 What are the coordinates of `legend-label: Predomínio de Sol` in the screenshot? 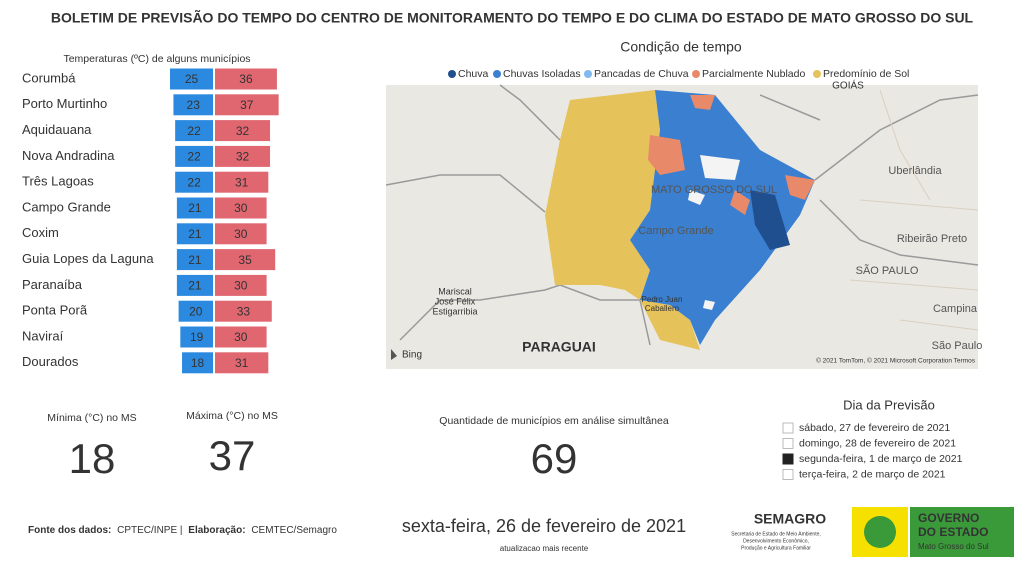 It's located at (866, 74).